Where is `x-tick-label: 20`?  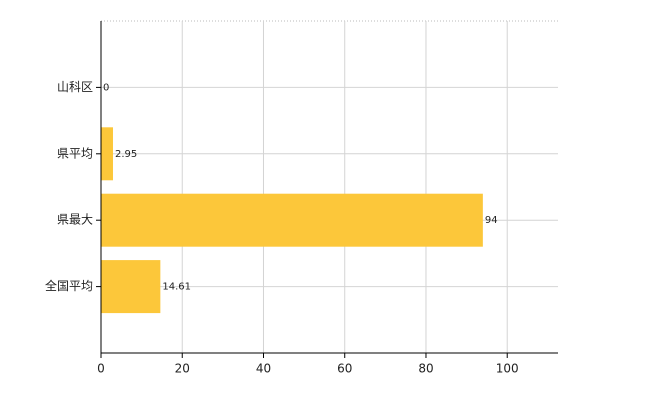
x-tick-label: 20 is located at coordinates (182, 369).